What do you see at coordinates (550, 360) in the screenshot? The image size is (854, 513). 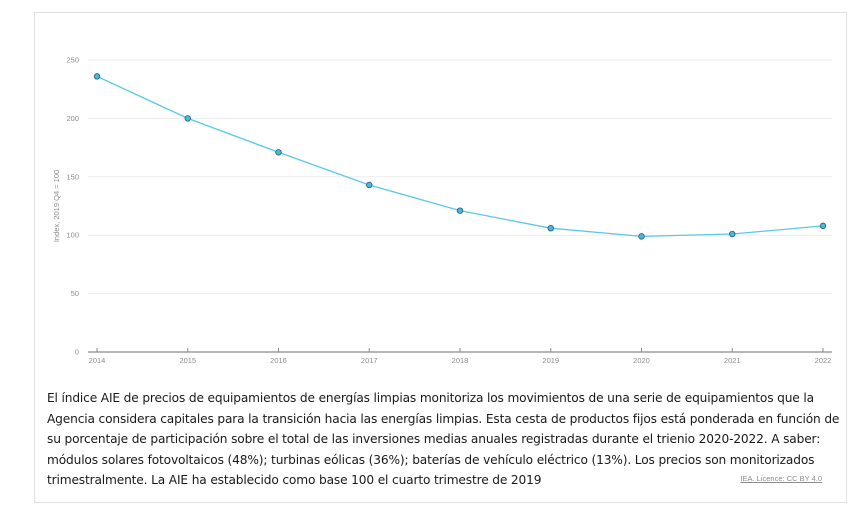 I see `x-tick-label: 2019` at bounding box center [550, 360].